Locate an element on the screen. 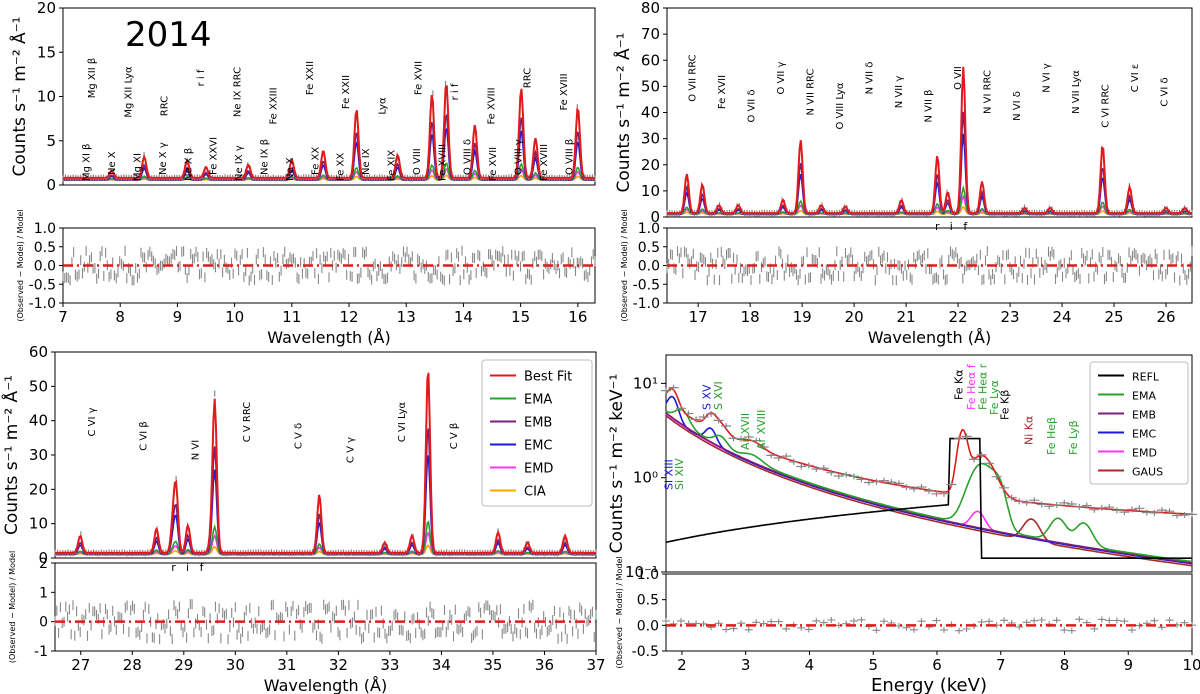 The height and width of the screenshot is (694, 1200). x-tick-label: 21 is located at coordinates (906, 317).